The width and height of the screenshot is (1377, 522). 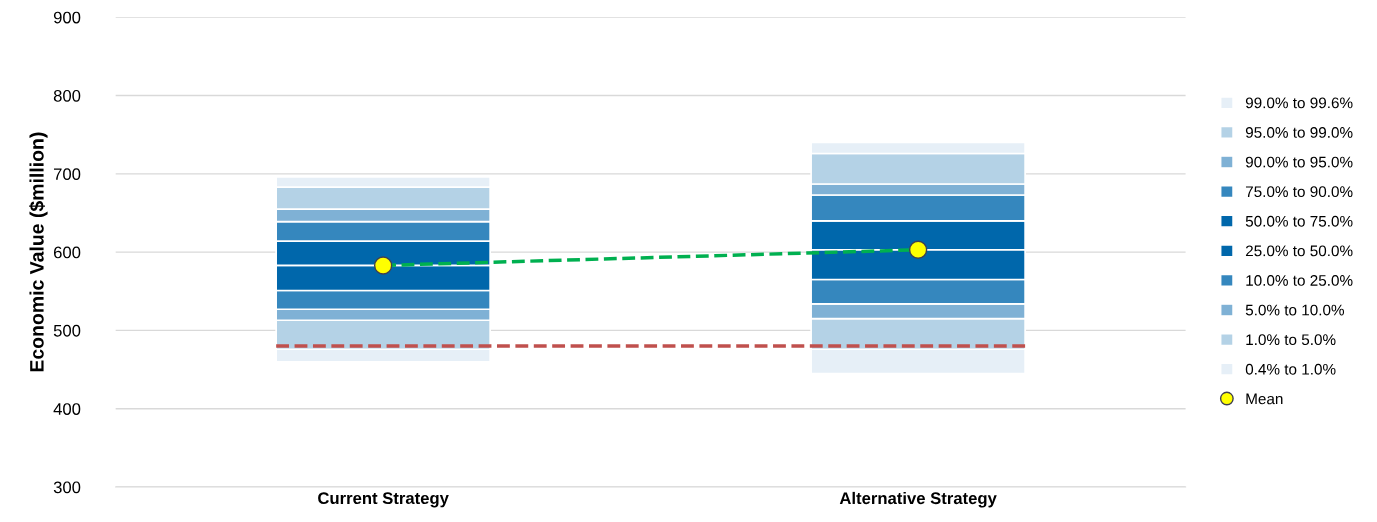 I want to click on y-axis-title: Economic Value ($million), so click(x=38, y=252).